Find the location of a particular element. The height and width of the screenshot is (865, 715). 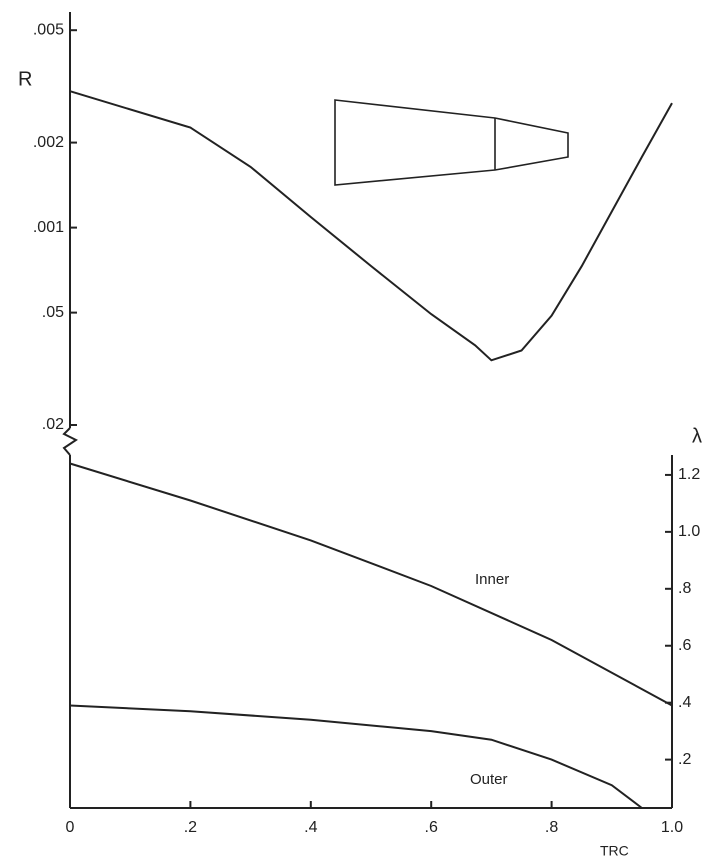

wing-planform is located at coordinates (451, 142).